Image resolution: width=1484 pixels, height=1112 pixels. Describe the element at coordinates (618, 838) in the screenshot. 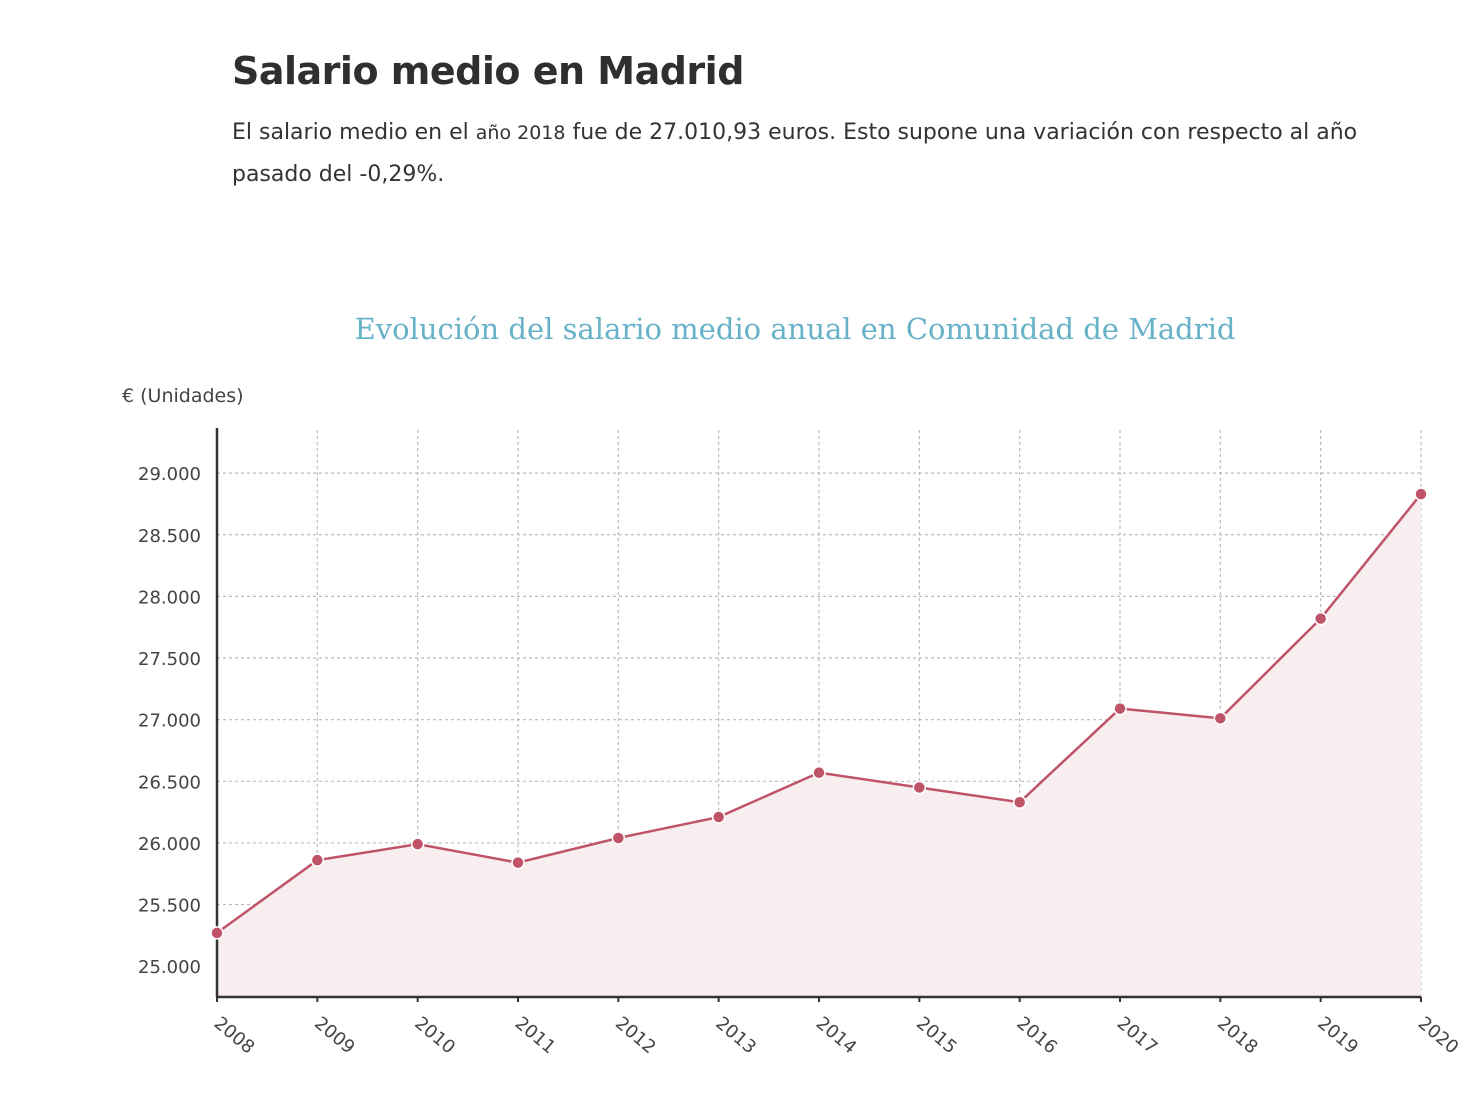

I see `data-point-2012` at that location.